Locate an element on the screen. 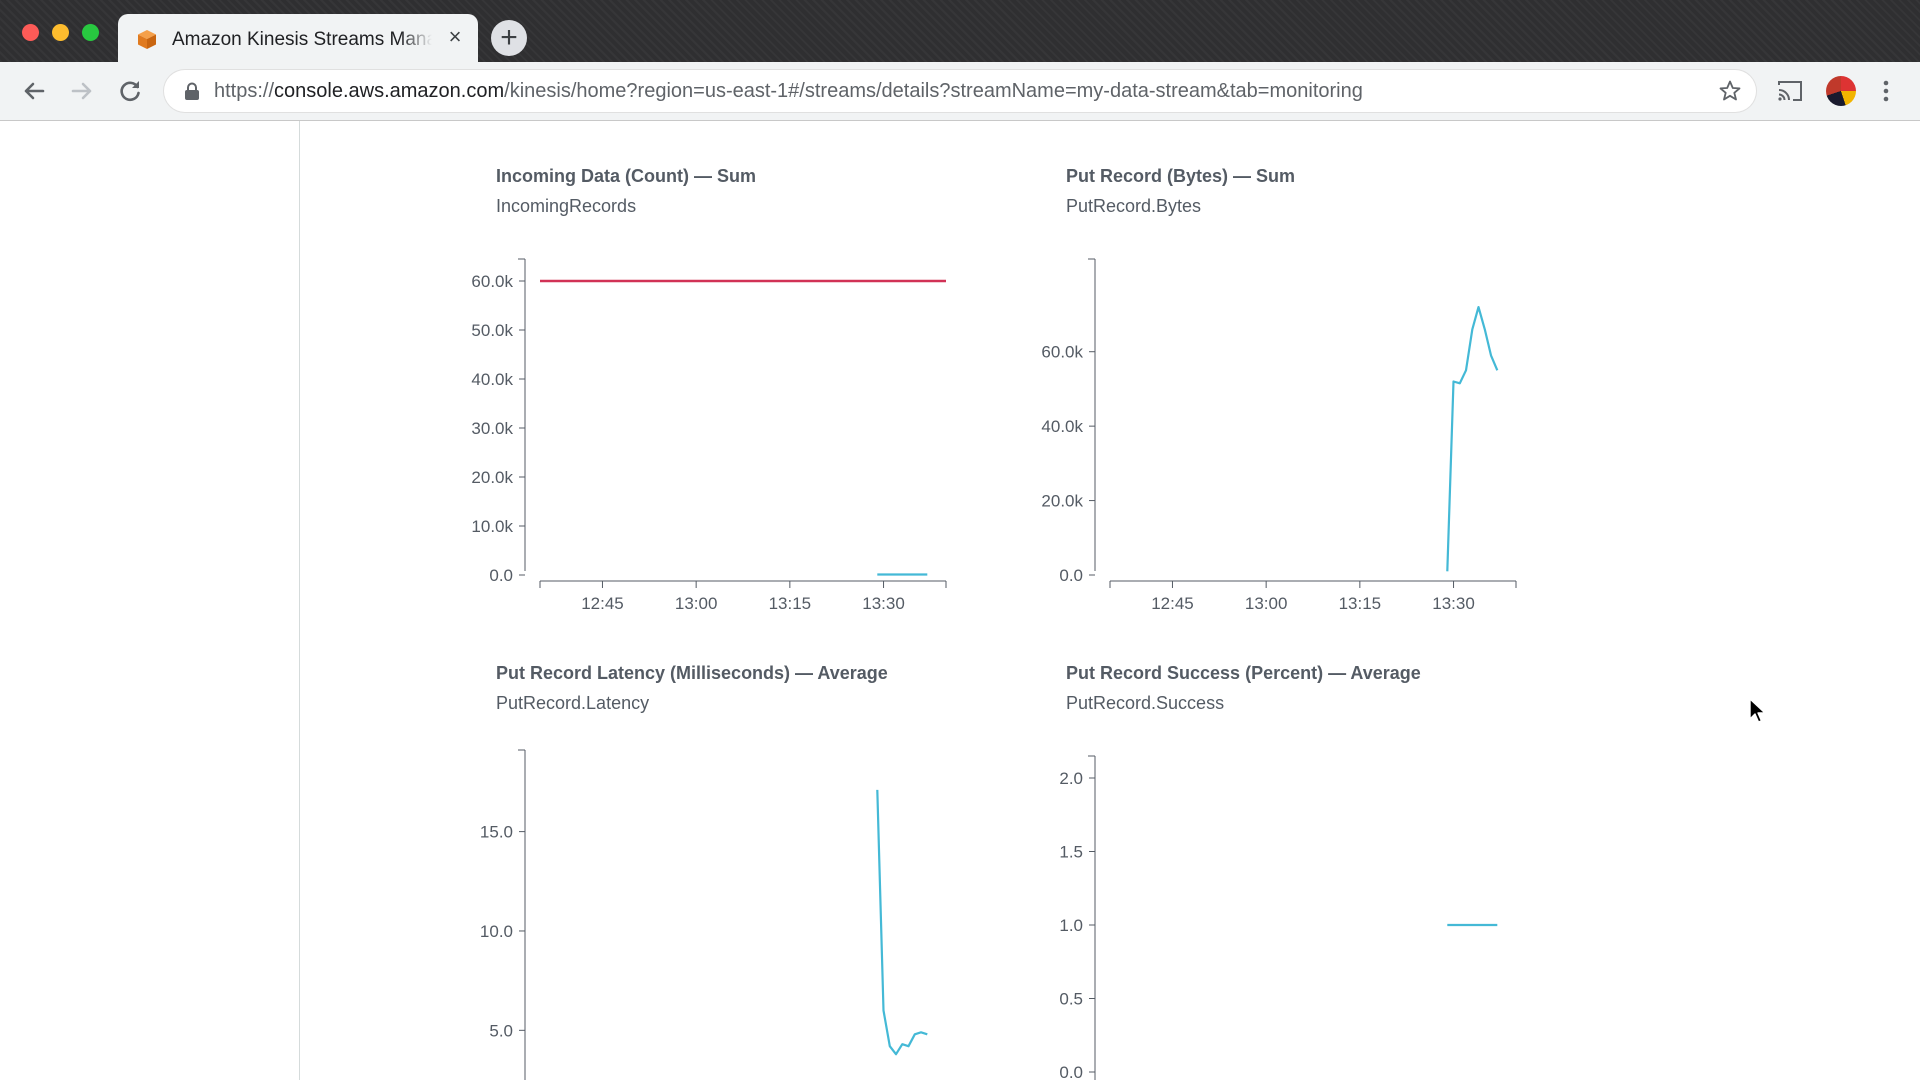 Image resolution: width=1920 pixels, height=1080 pixels. url-scheme: https:// is located at coordinates (244, 91).